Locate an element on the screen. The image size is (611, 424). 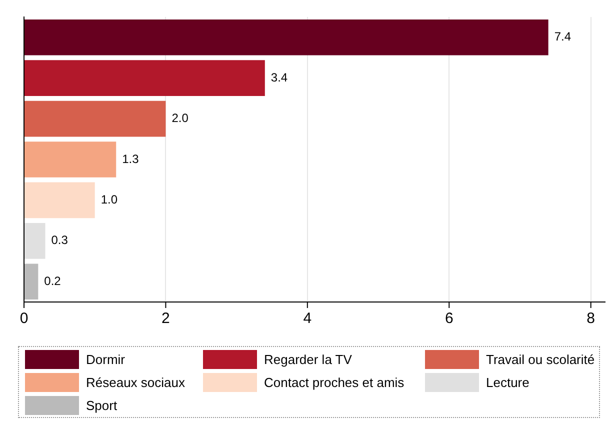
data-label: 3.4 is located at coordinates (279, 77).